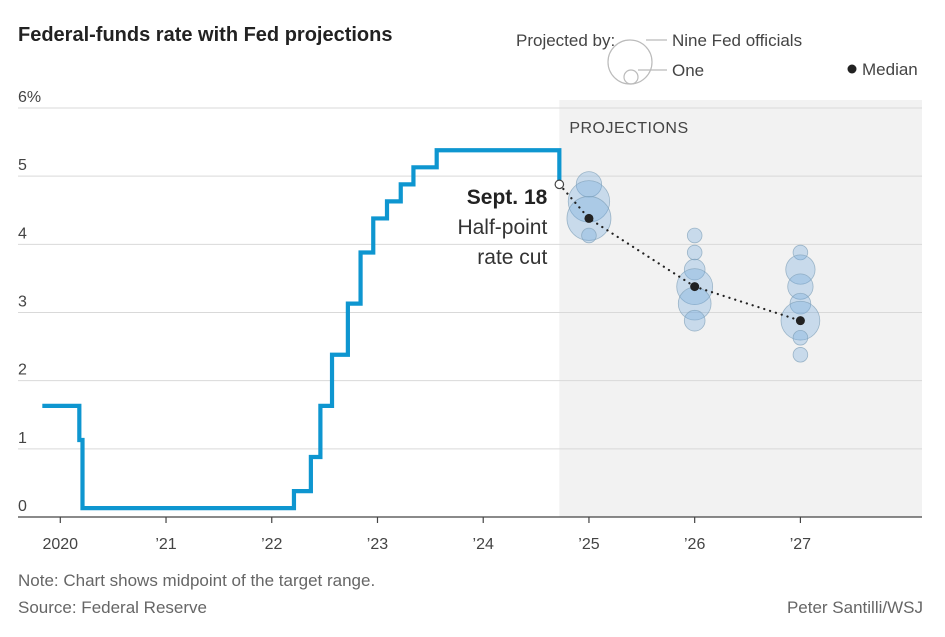  Describe the element at coordinates (205, 35) in the screenshot. I see `chart-title: Federal-funds rate with Fed projections` at that location.